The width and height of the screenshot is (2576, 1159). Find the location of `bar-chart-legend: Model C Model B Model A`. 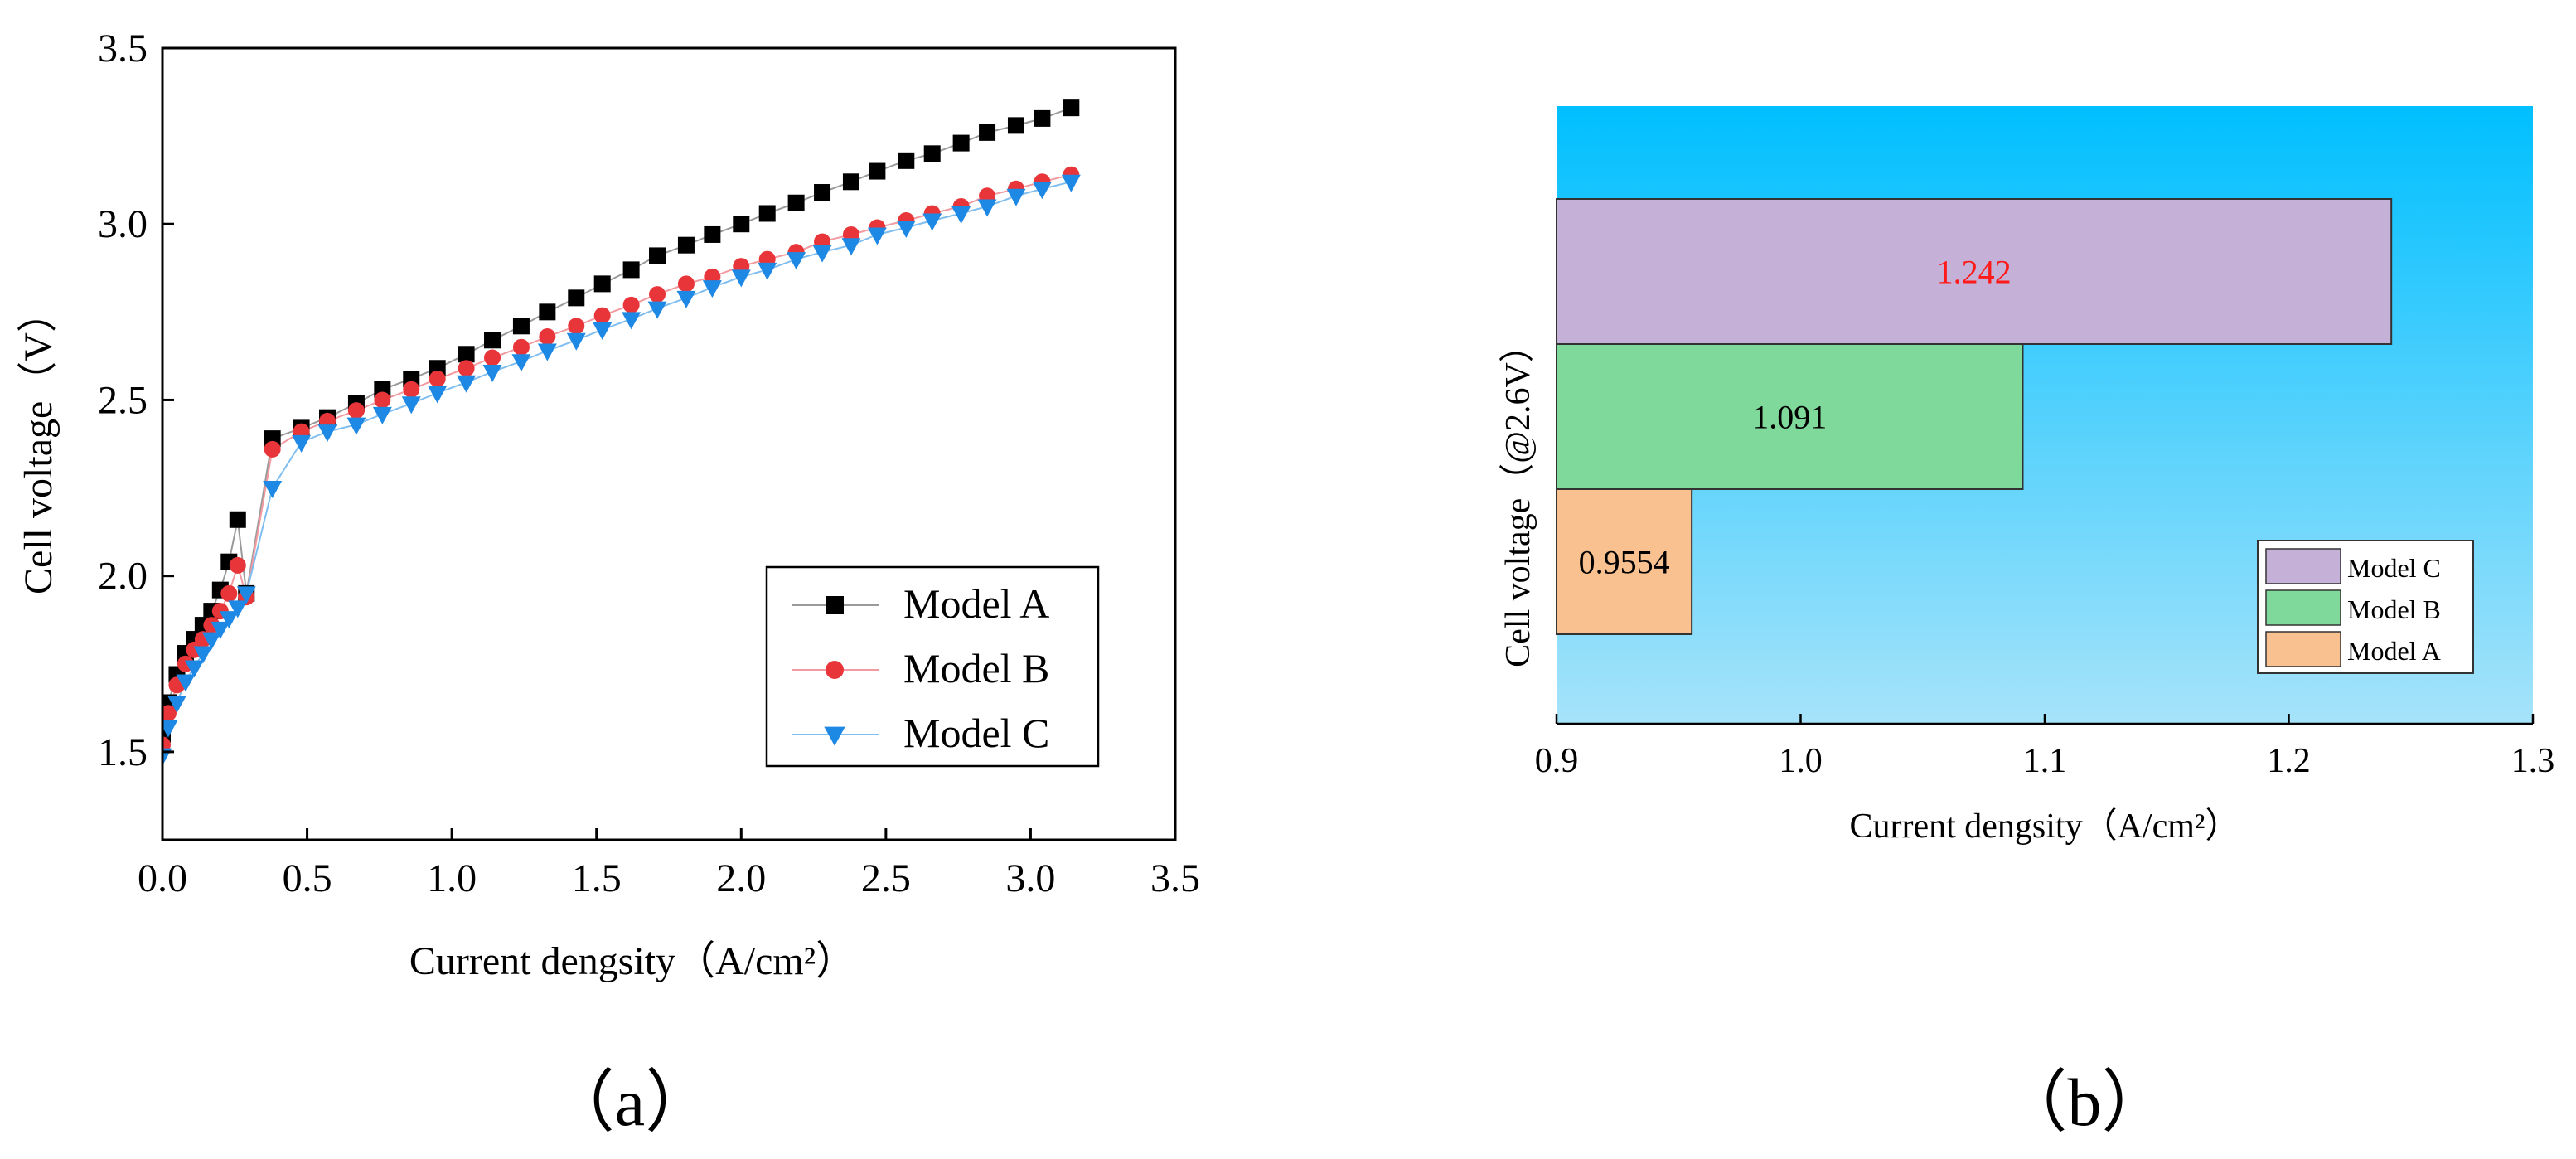

bar-chart-legend: Model C Model B Model A is located at coordinates (2365, 607).